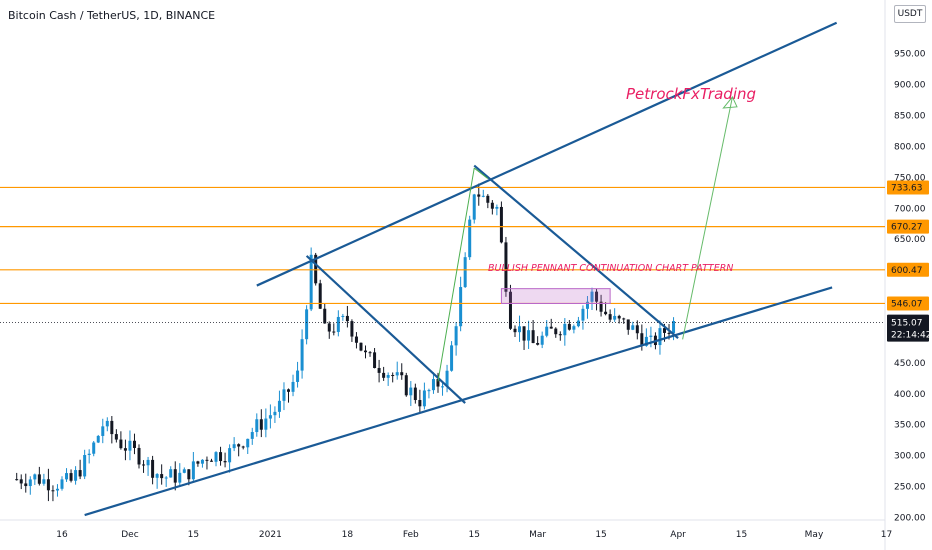  What do you see at coordinates (537, 535) in the screenshot?
I see `x-tick-Mar: Mar` at bounding box center [537, 535].